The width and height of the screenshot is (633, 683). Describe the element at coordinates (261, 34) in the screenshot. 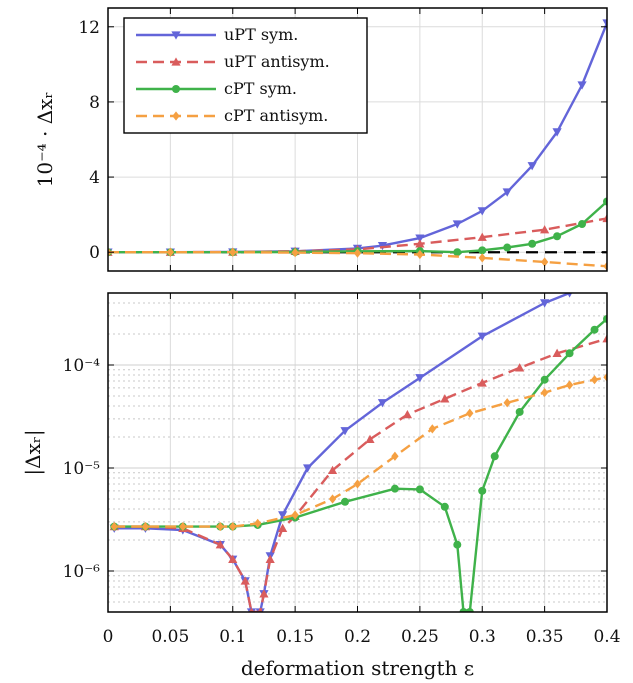

I see `legend-entry-label: uPT sym.` at that location.